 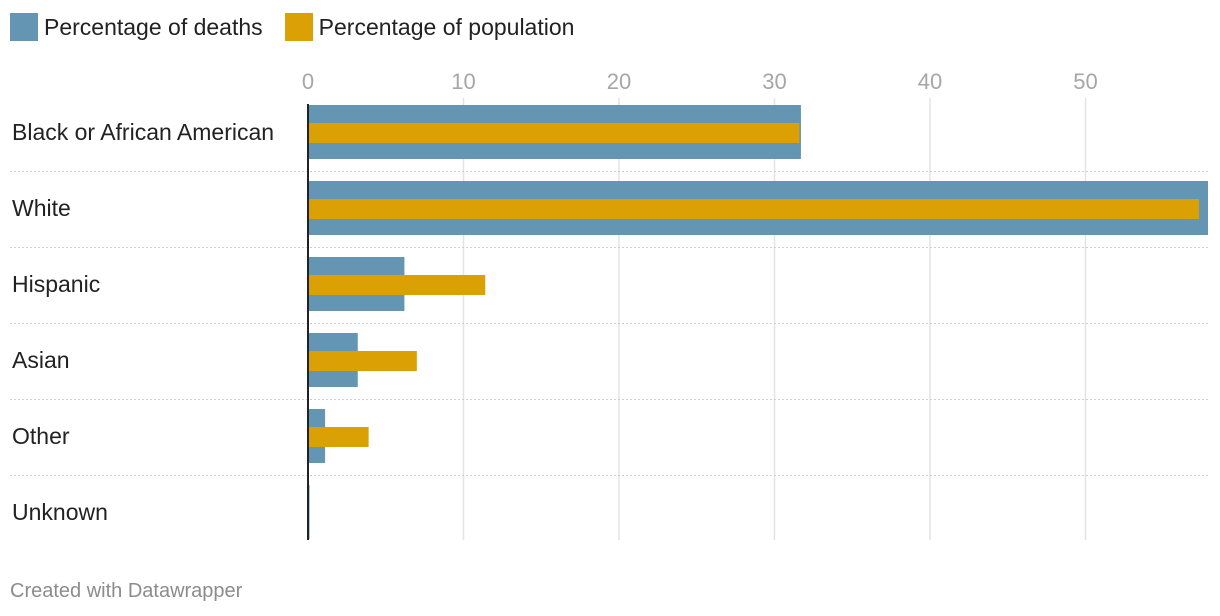 What do you see at coordinates (24, 27) in the screenshot?
I see `legend-swatch-deaths` at bounding box center [24, 27].